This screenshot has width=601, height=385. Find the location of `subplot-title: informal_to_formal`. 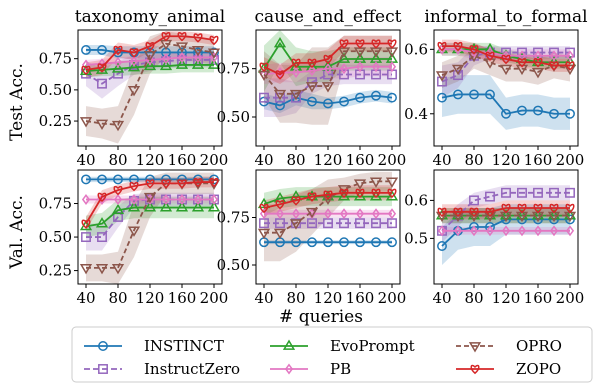

subplot-title: informal_to_formal is located at coordinates (505, 17).